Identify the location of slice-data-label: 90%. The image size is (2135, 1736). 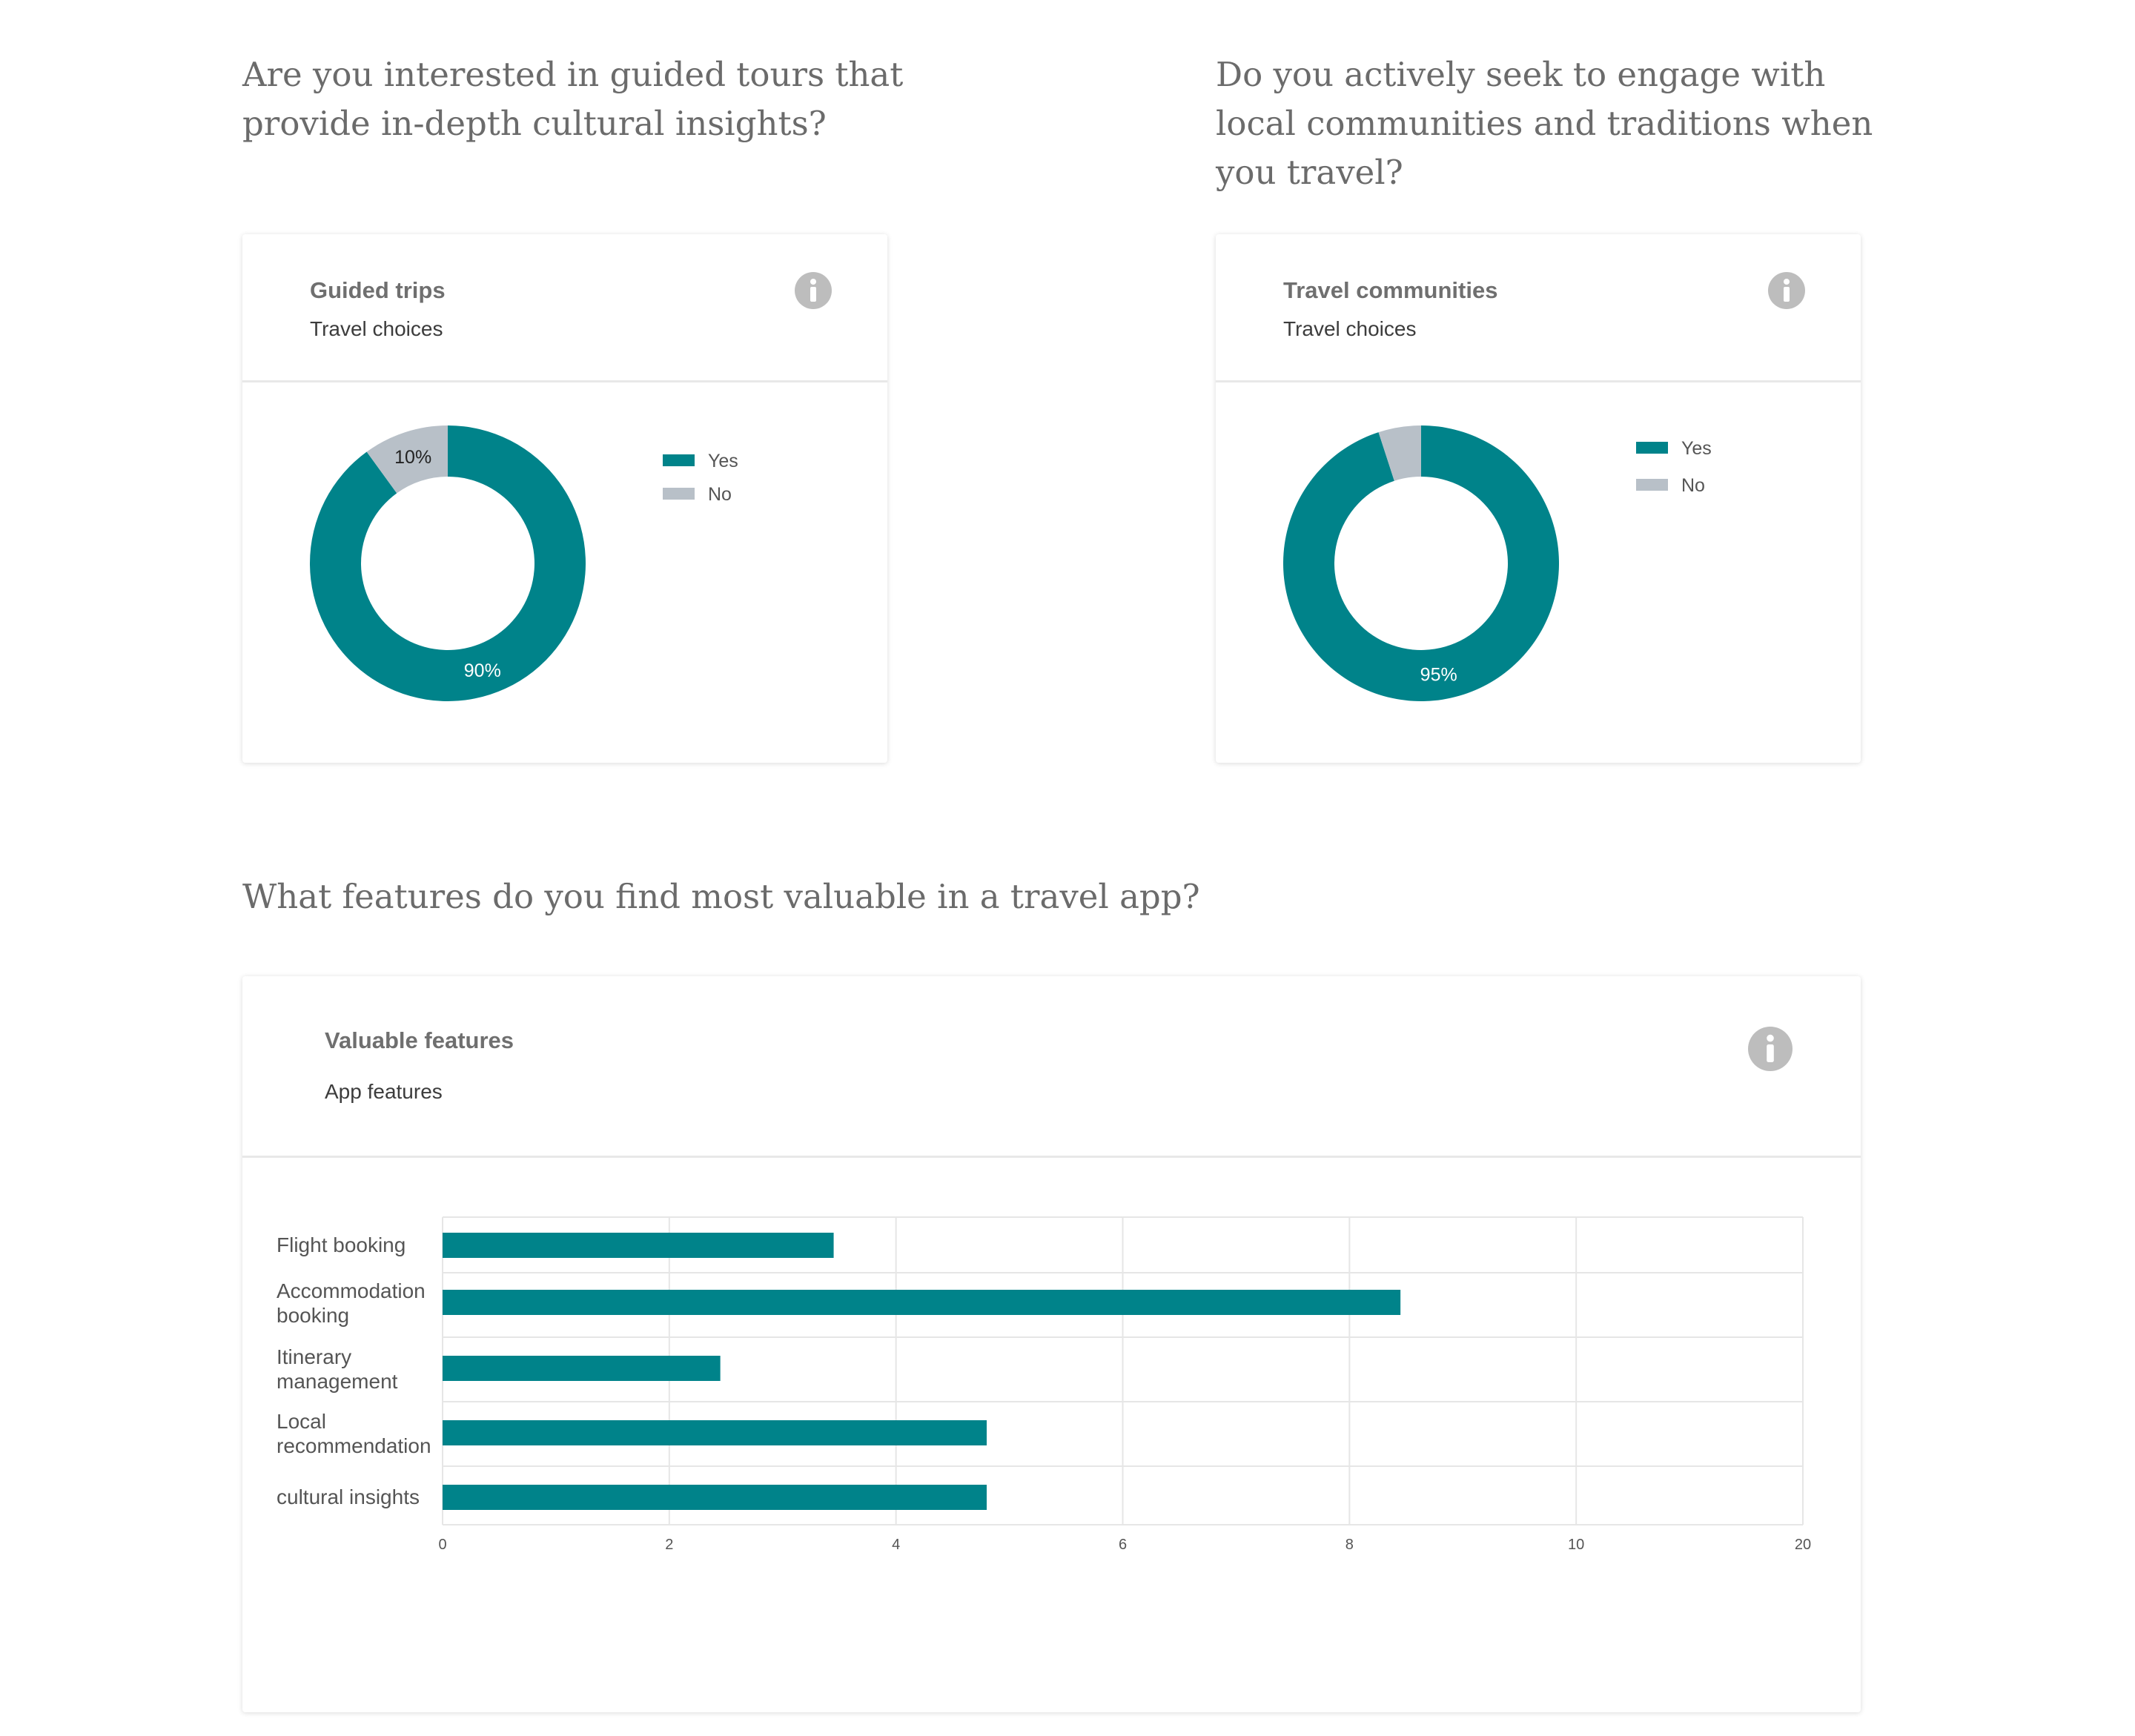
(482, 671).